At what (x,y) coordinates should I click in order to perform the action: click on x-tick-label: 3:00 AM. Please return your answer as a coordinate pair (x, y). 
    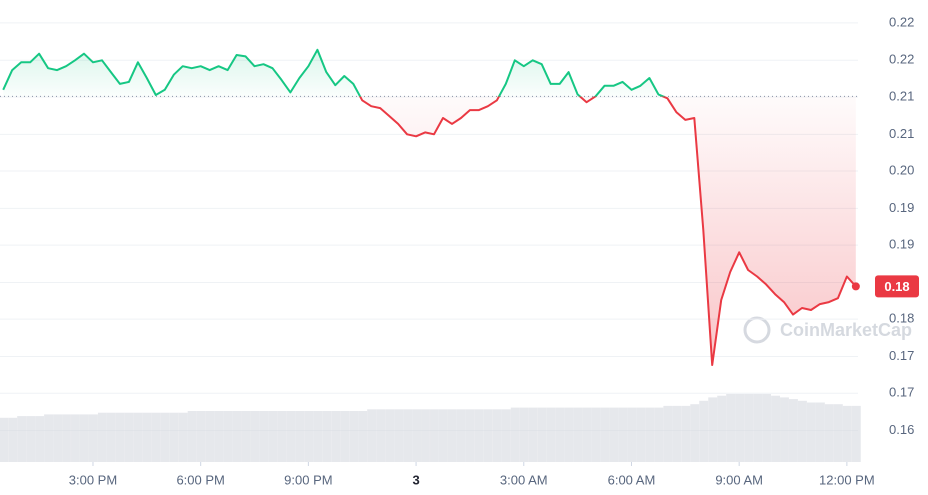
    Looking at the image, I should click on (524, 479).